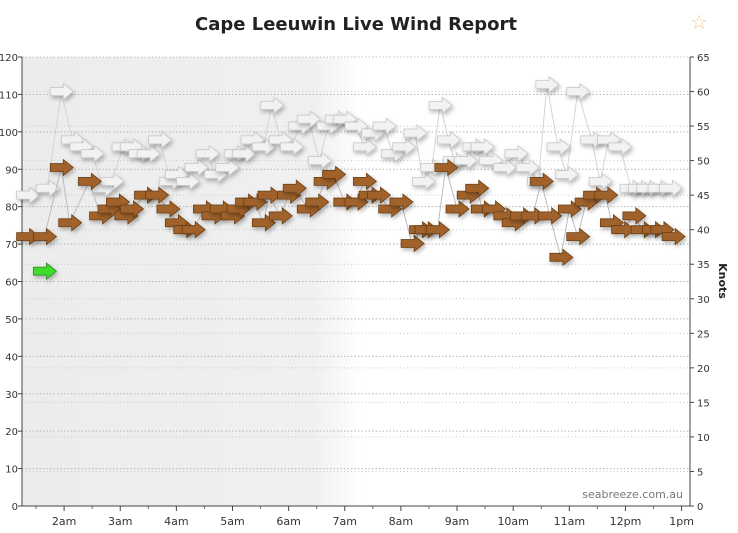  What do you see at coordinates (681, 521) in the screenshot?
I see `x-tick-label: 1pm` at bounding box center [681, 521].